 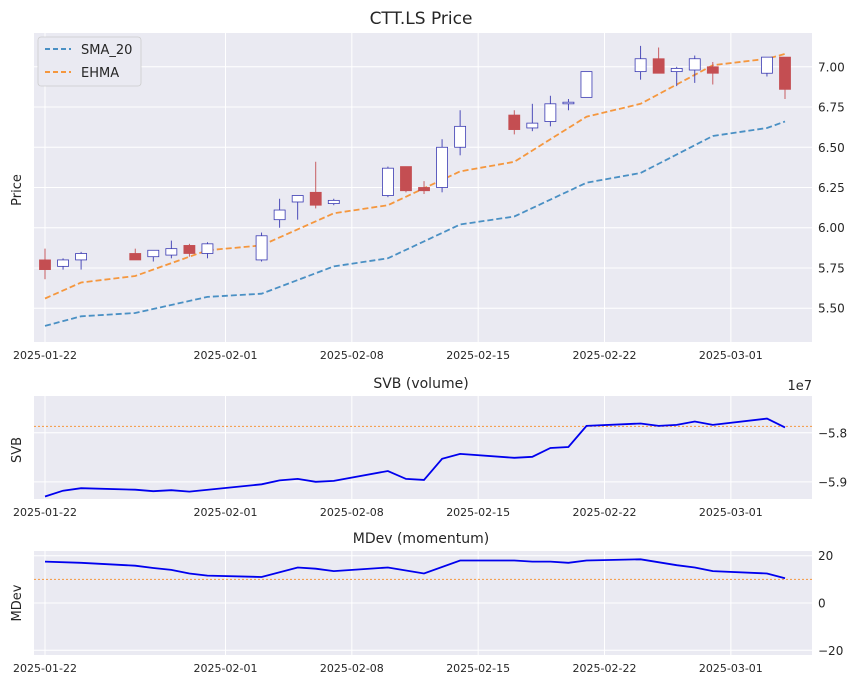 What do you see at coordinates (832, 482) in the screenshot?
I see `y-tick-label: −5.9` at bounding box center [832, 482].